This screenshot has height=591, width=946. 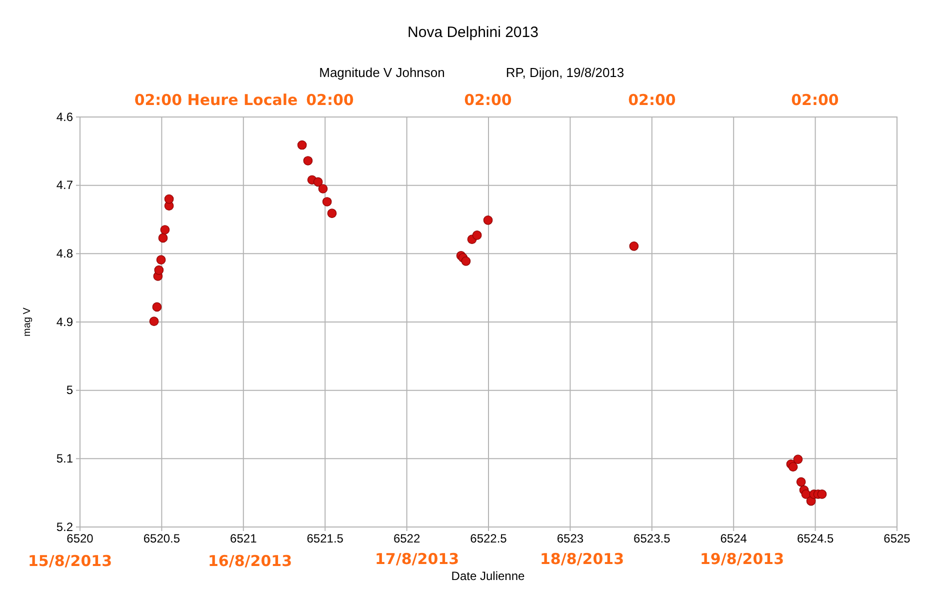 What do you see at coordinates (582, 559) in the screenshot?
I see `text: 18/8/2013` at bounding box center [582, 559].